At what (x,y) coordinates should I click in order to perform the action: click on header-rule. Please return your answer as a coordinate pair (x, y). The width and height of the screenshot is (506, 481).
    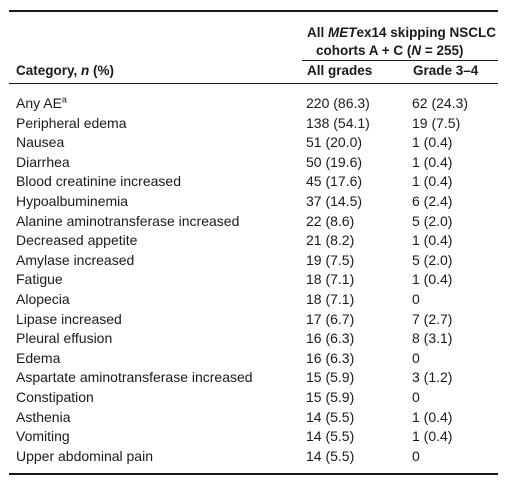
    Looking at the image, I should click on (253, 83).